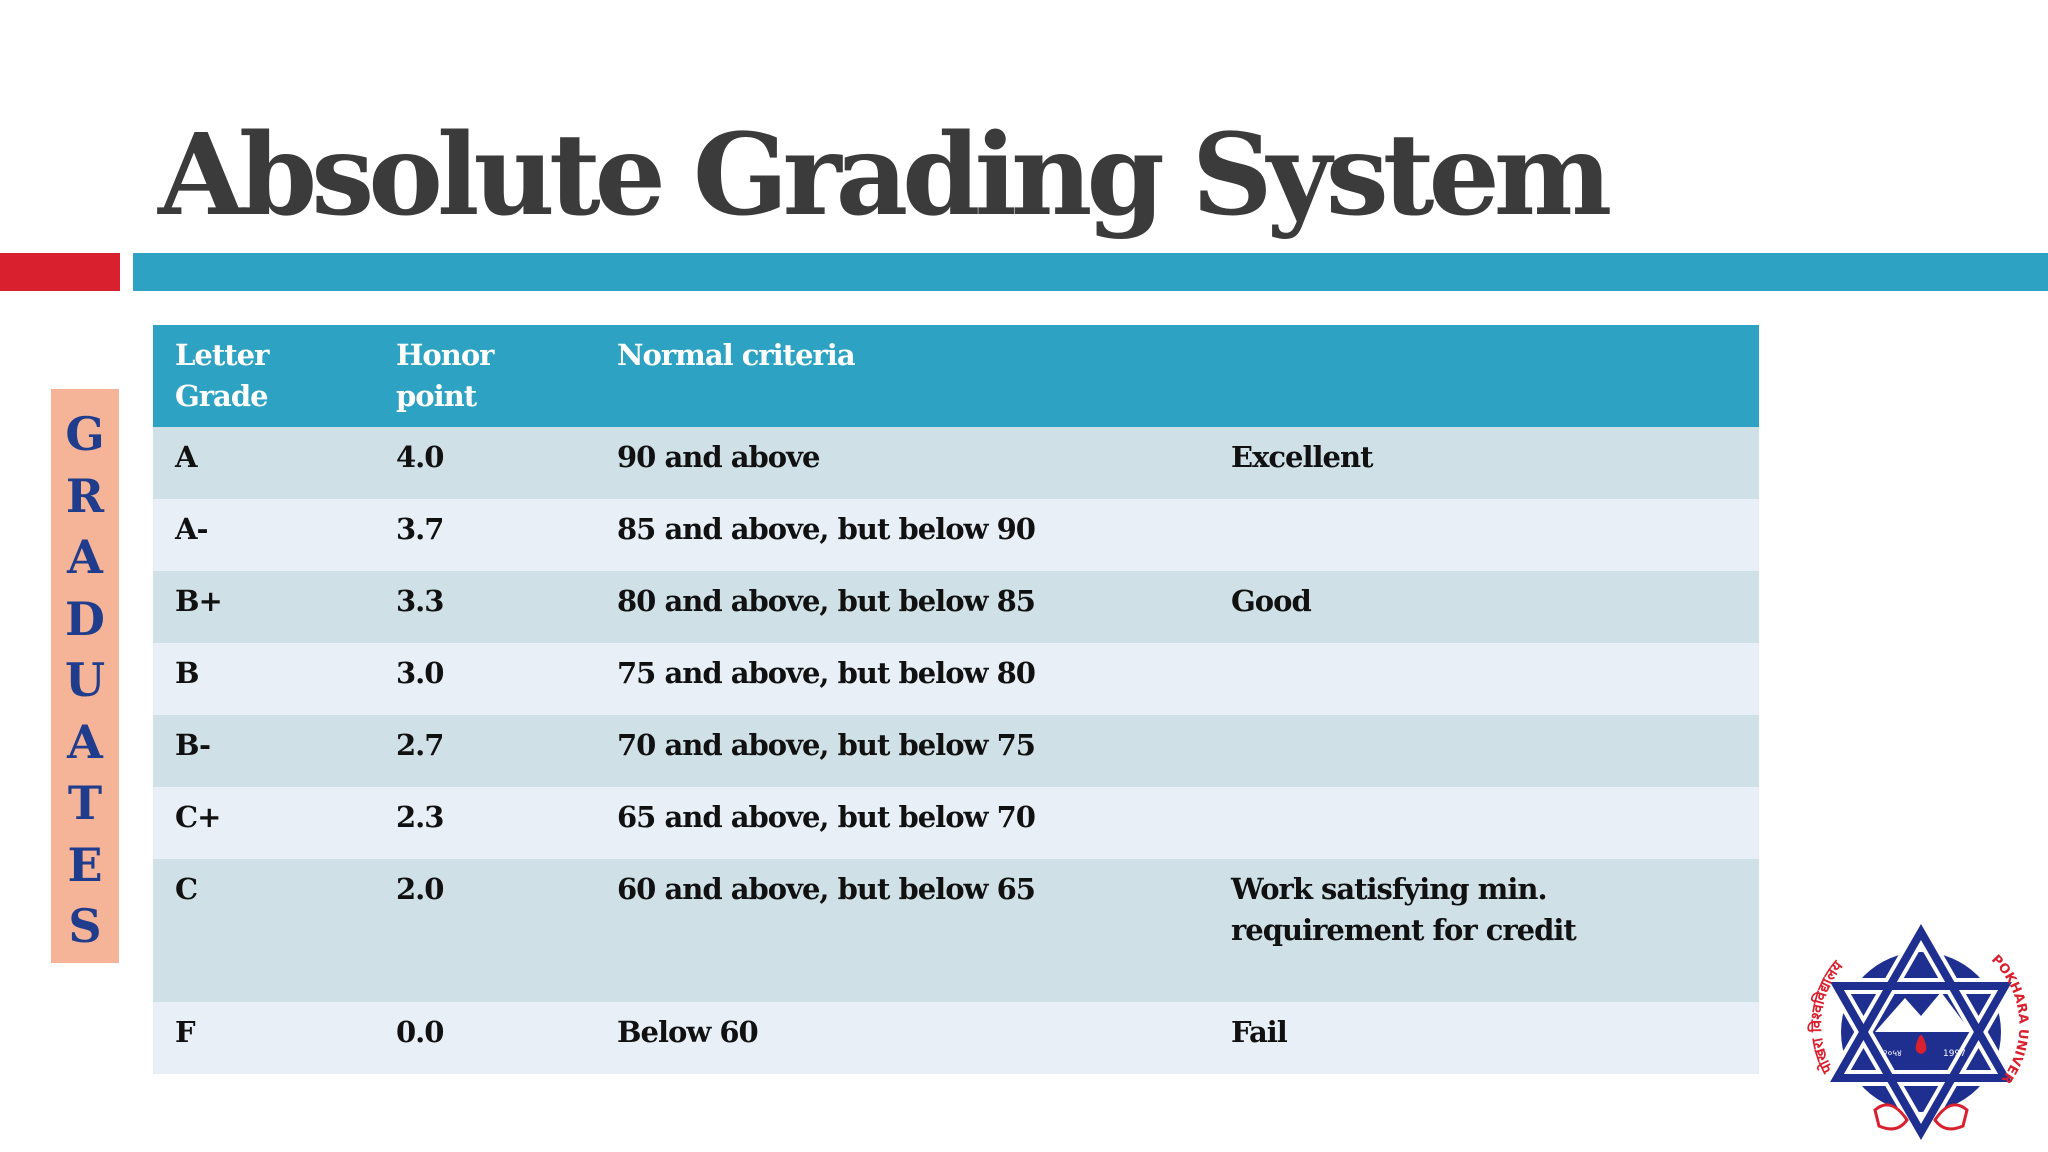 The width and height of the screenshot is (2048, 1152). Describe the element at coordinates (1921, 1044) in the screenshot. I see `flame-icon` at that location.